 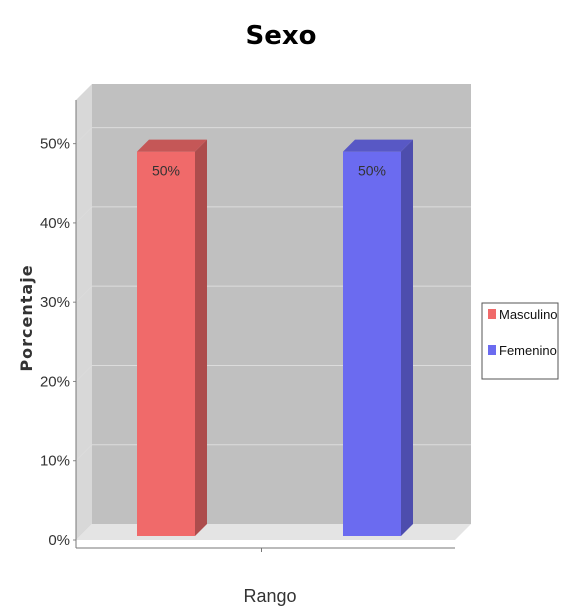 What do you see at coordinates (281, 36) in the screenshot?
I see `chart-title: Sexo` at bounding box center [281, 36].